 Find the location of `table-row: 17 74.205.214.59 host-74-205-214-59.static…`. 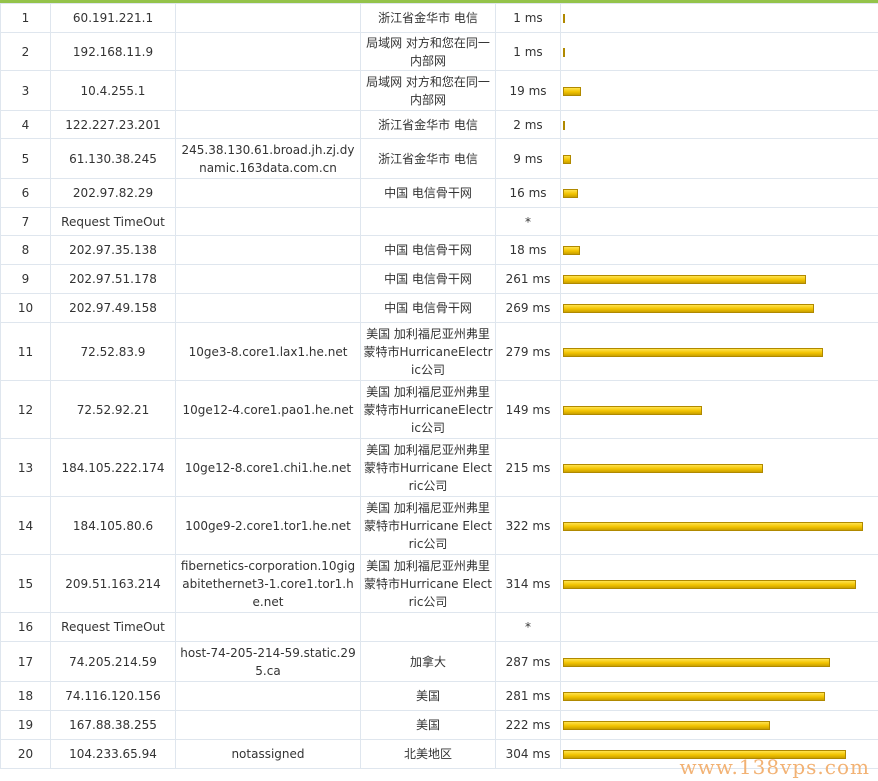

table-row: 17 74.205.214.59 host-74-205-214-59.static… is located at coordinates (439, 661).